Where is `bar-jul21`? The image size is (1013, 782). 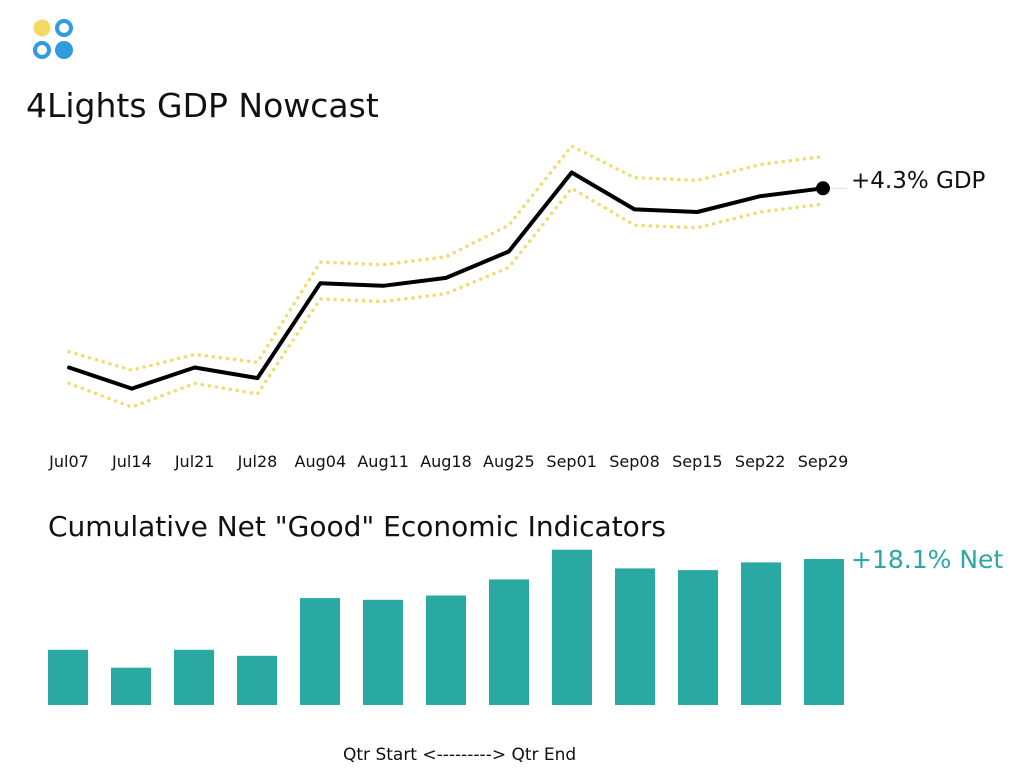
bar-jul21 is located at coordinates (194, 677).